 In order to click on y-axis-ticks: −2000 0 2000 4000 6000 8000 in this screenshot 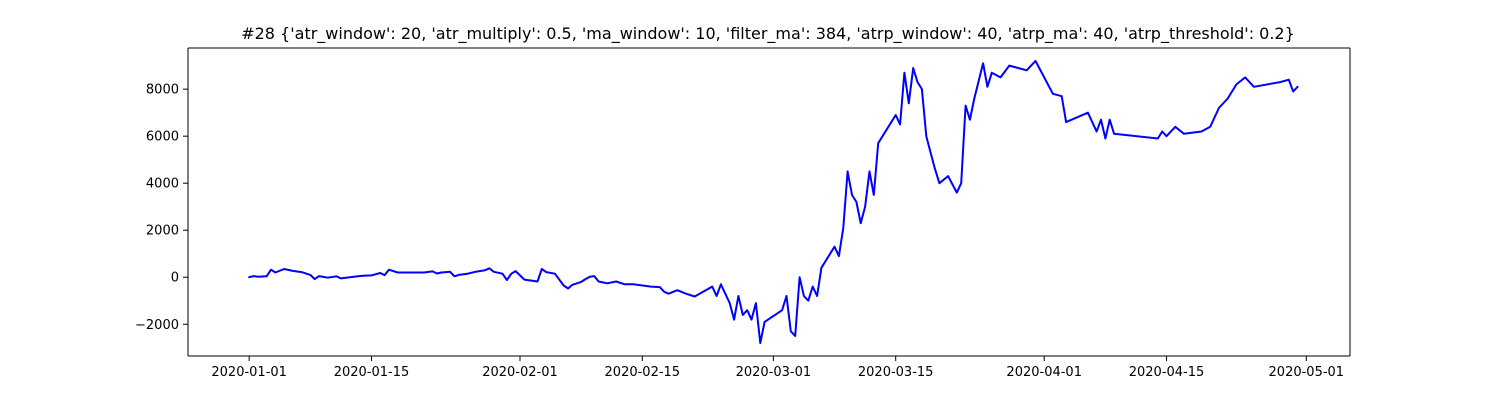, I will do `click(161, 208)`.